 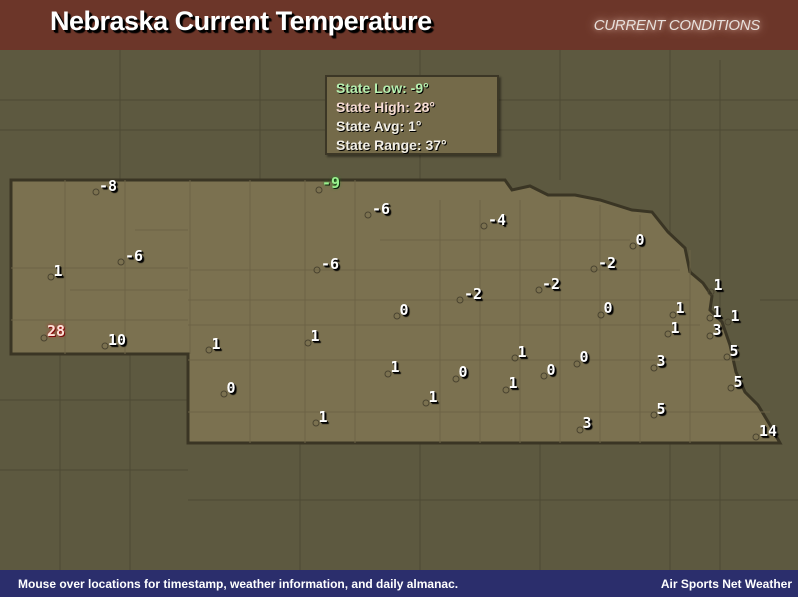 What do you see at coordinates (677, 25) in the screenshot?
I see `current-conditions-badge: CURRENT CONDITIONS` at bounding box center [677, 25].